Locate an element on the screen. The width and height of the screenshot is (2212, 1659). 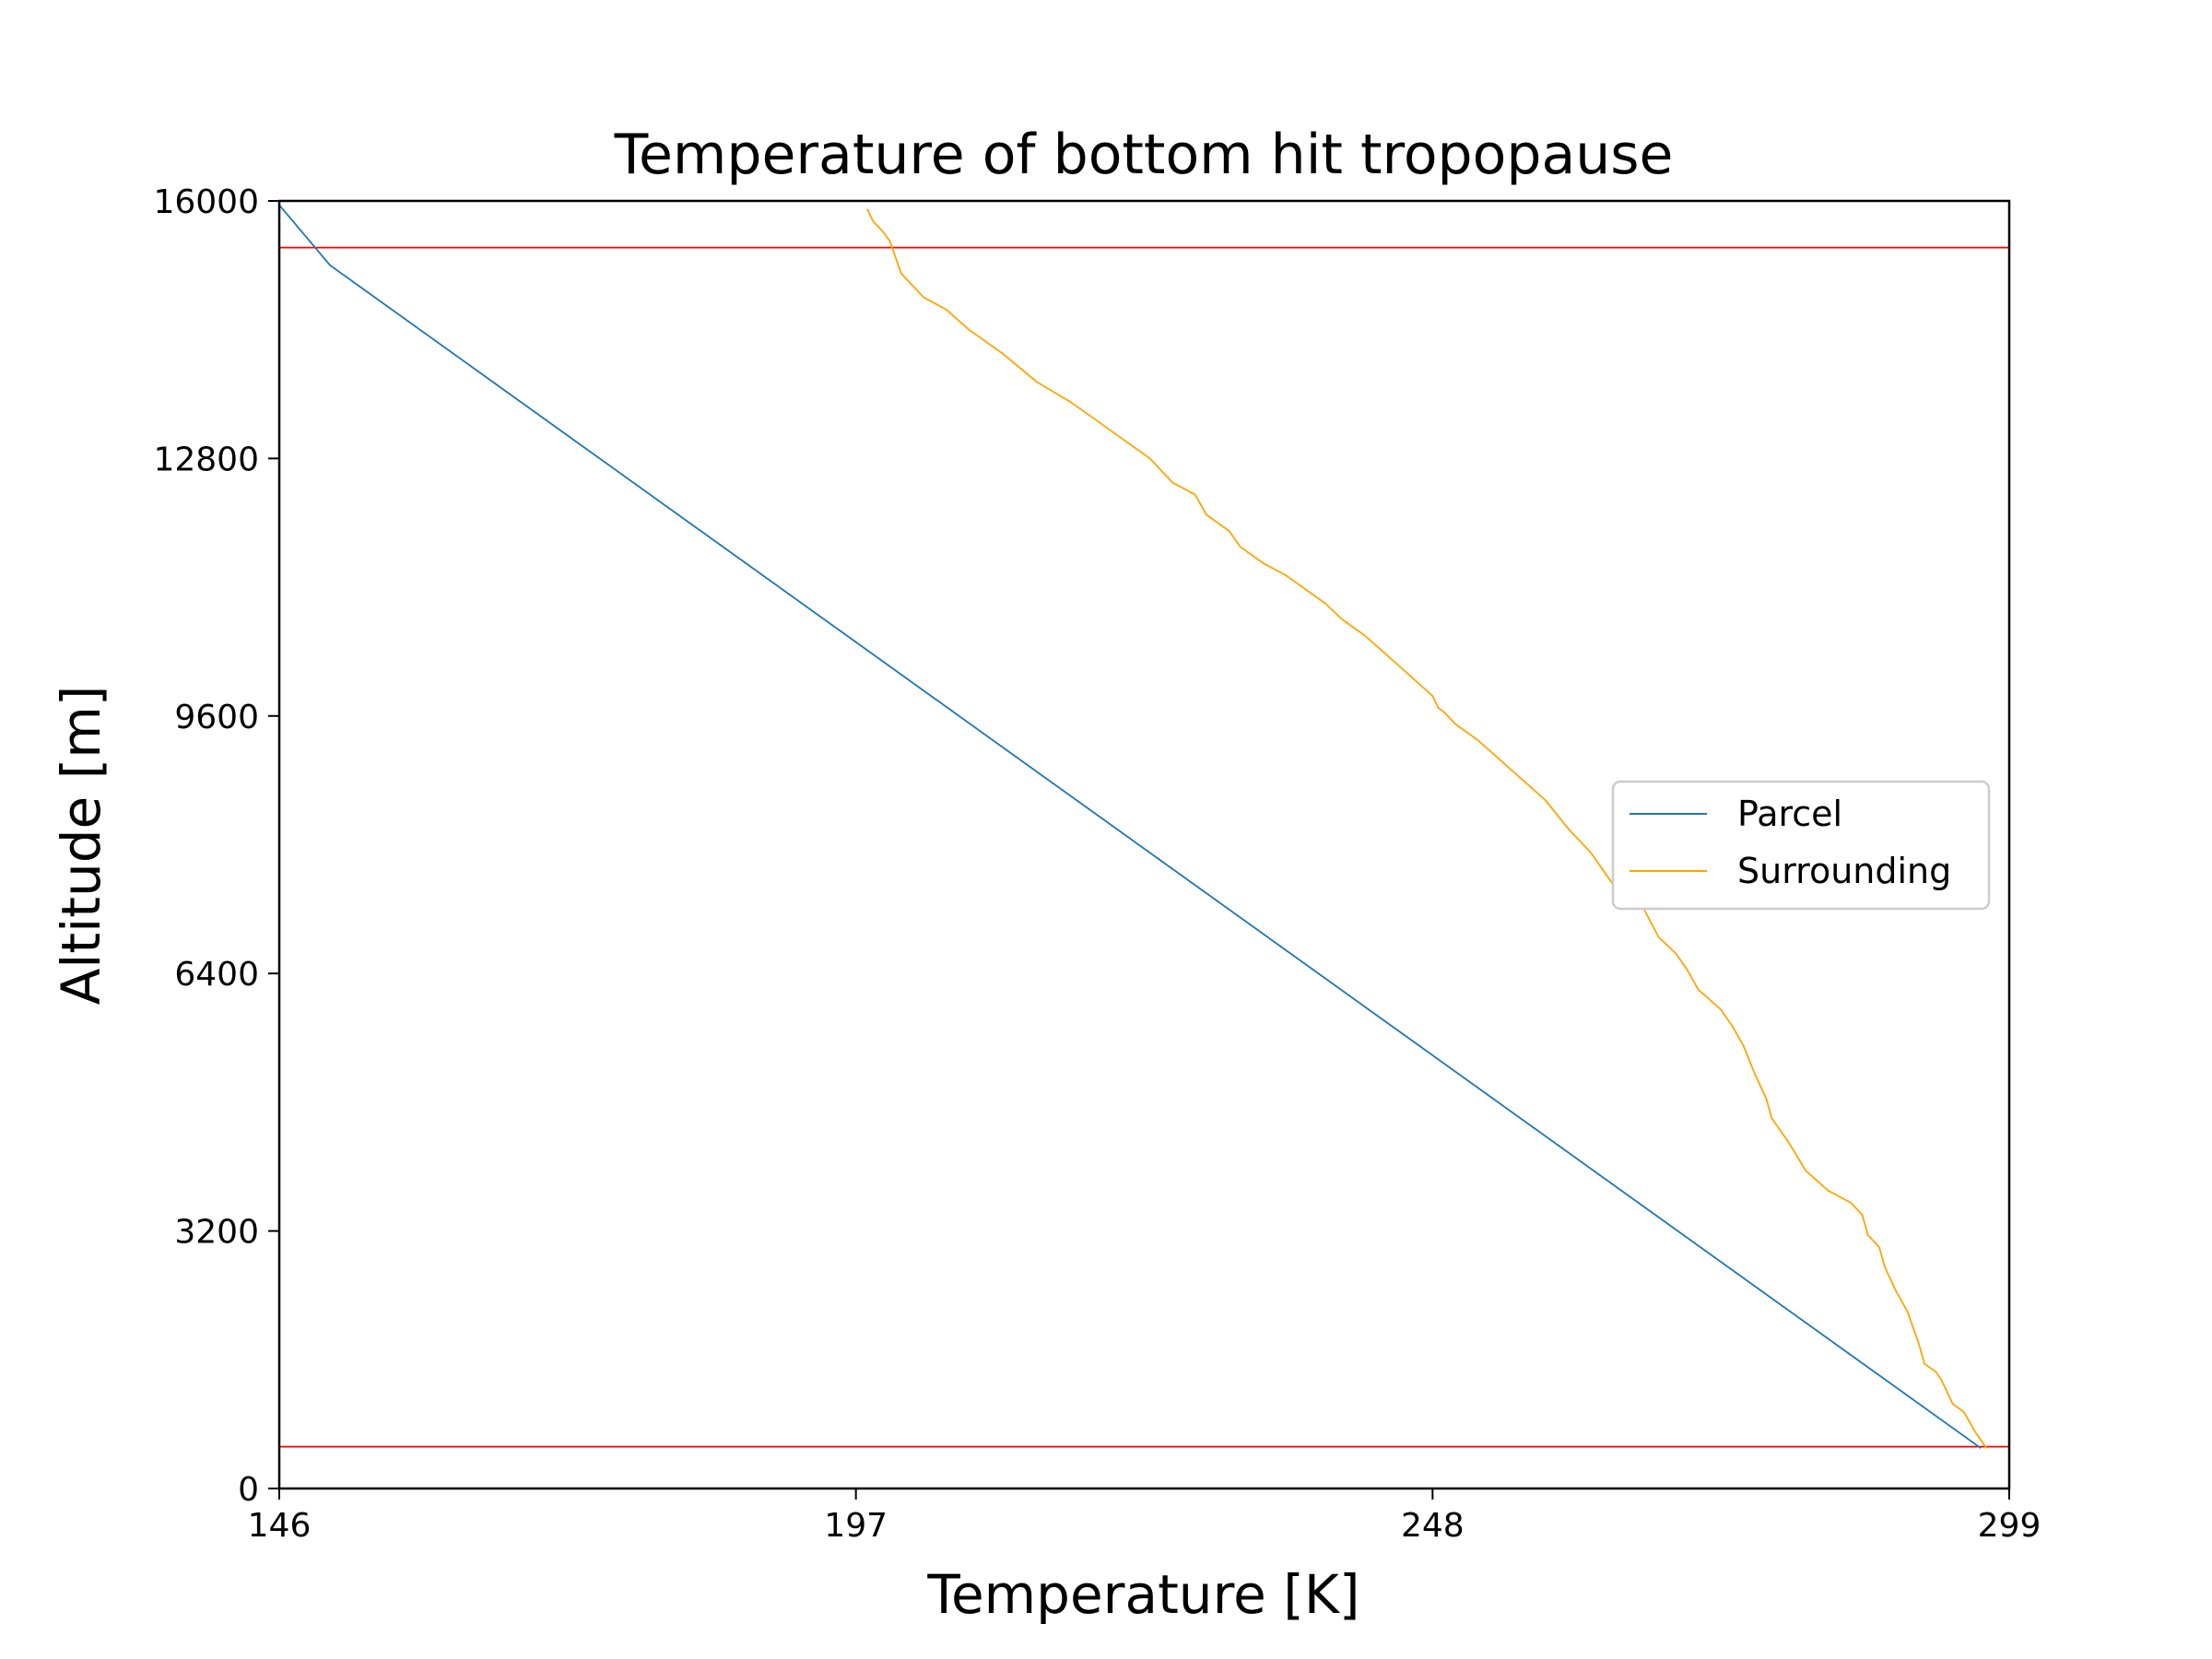
y-tick-label: 12800 is located at coordinates (206, 459).